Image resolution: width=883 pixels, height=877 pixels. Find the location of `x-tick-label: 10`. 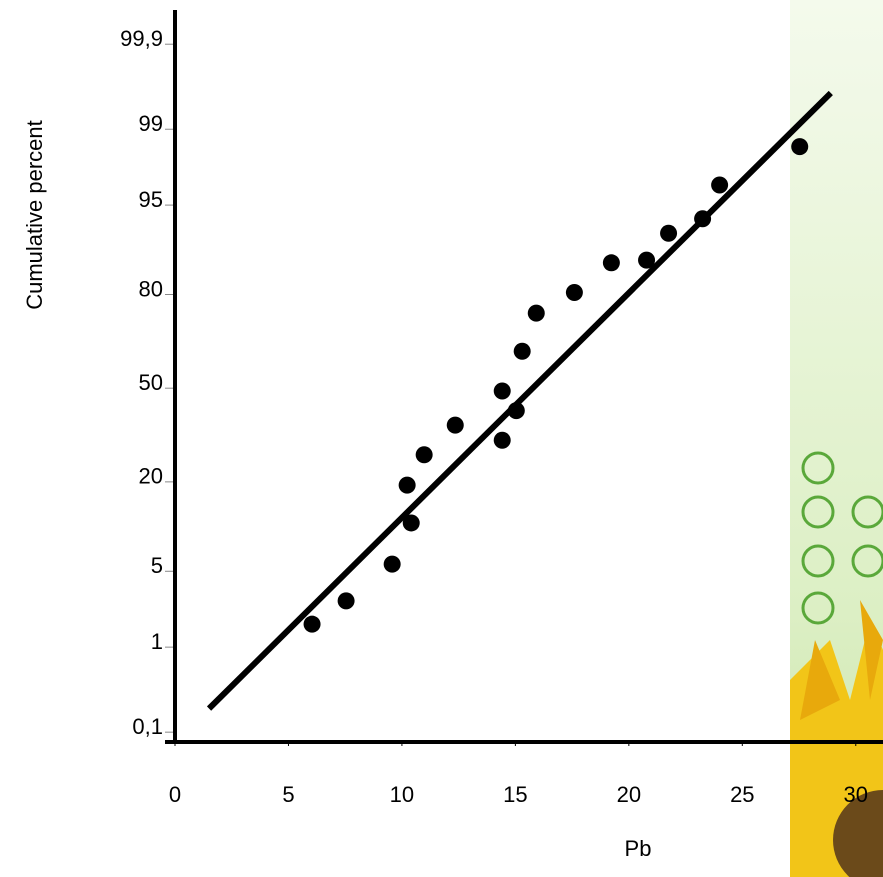

x-tick-label: 10 is located at coordinates (402, 794).